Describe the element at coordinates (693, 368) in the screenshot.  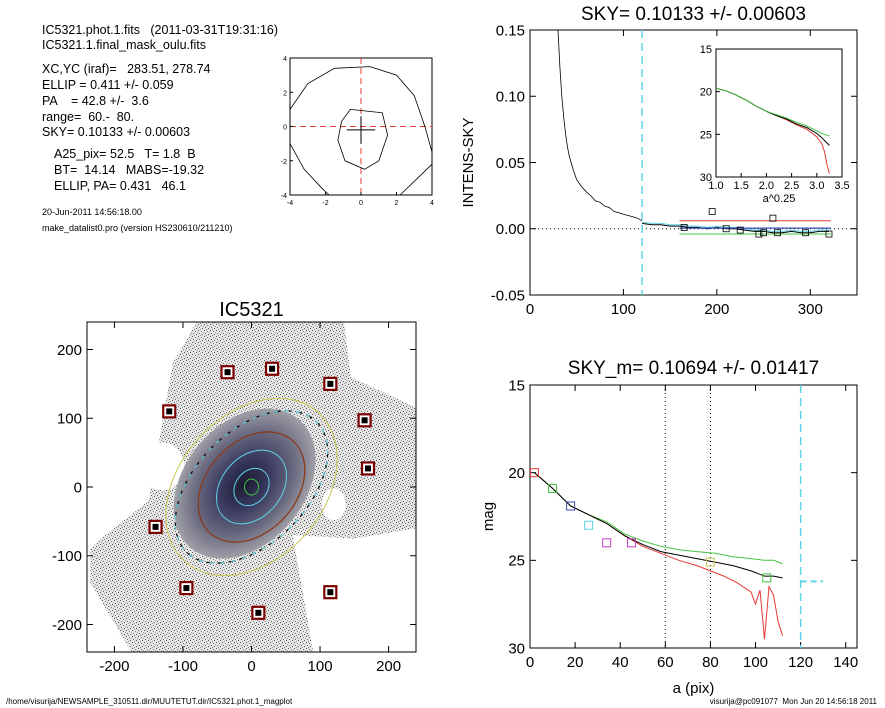
I see `mag-plot-title: SKY_m= 0.10694 +/- 0.01417` at that location.